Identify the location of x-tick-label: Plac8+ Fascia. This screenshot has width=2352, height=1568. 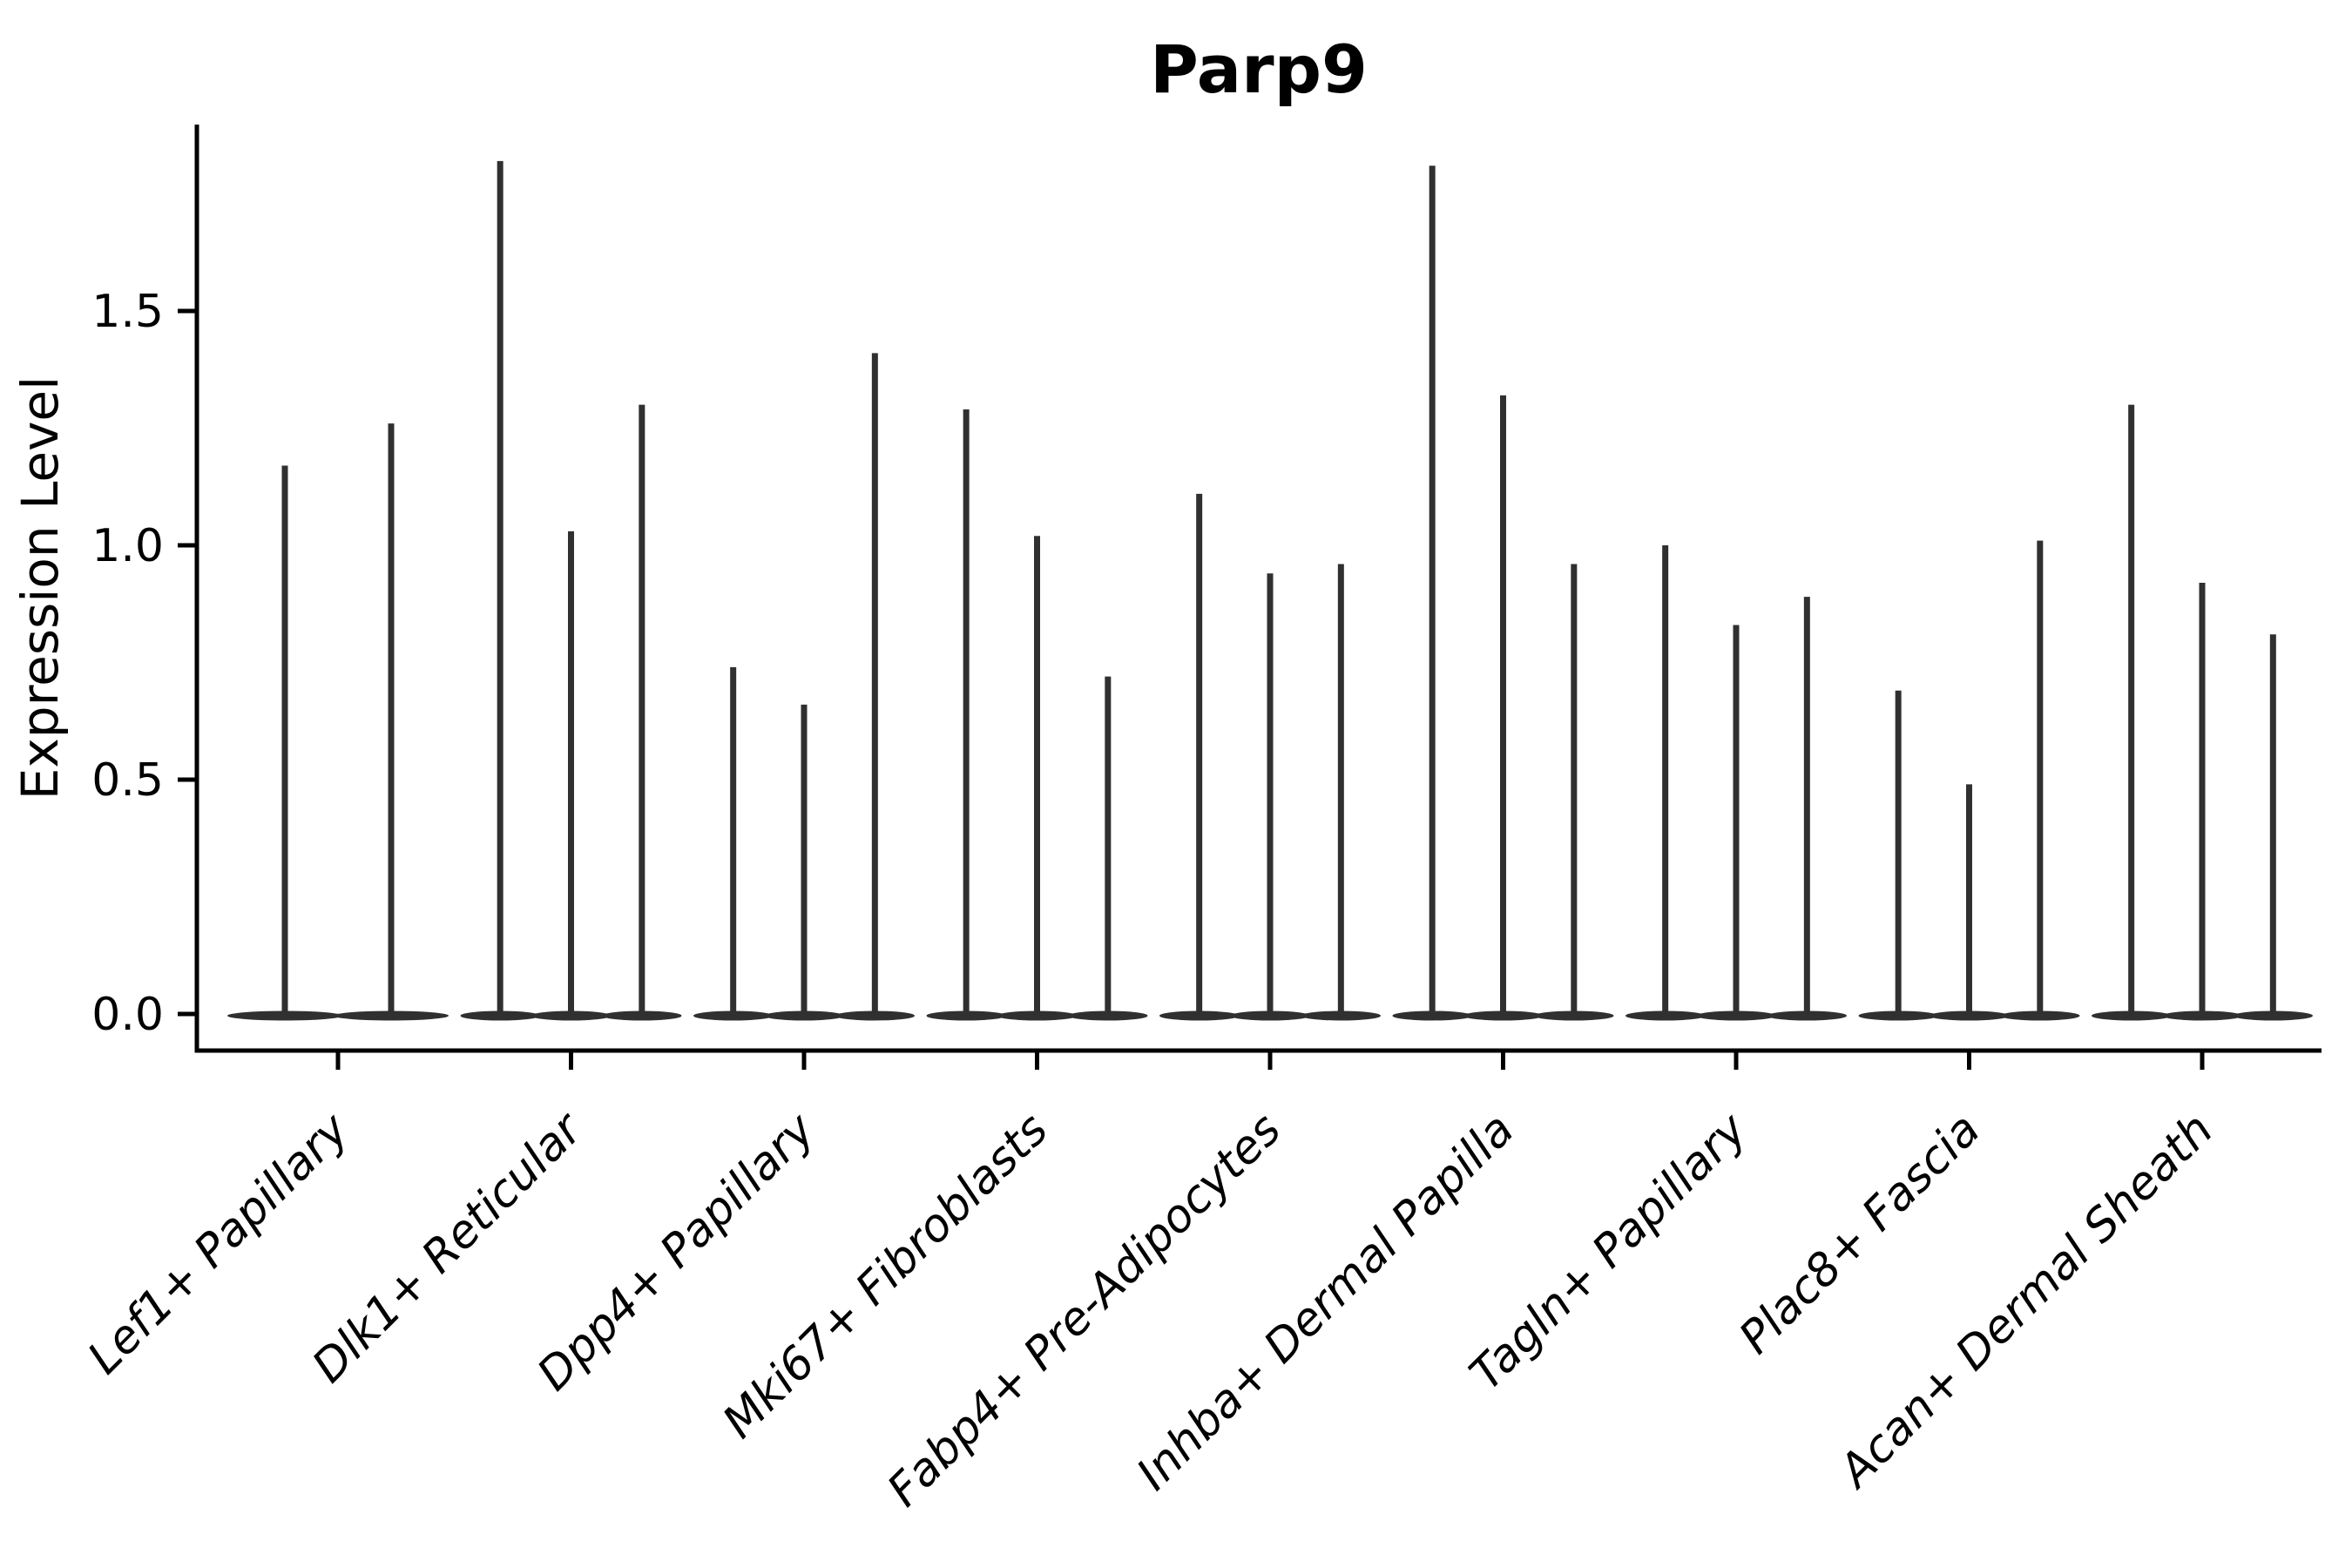
(1859, 1234).